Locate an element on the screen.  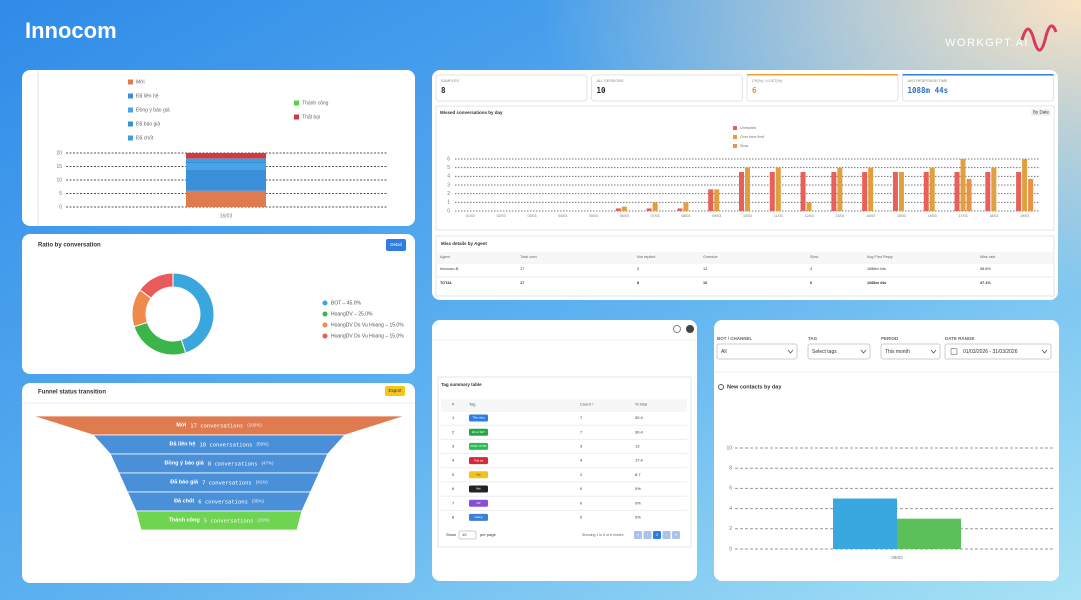
cell: 1088m 44s is located at coordinates (876, 283).